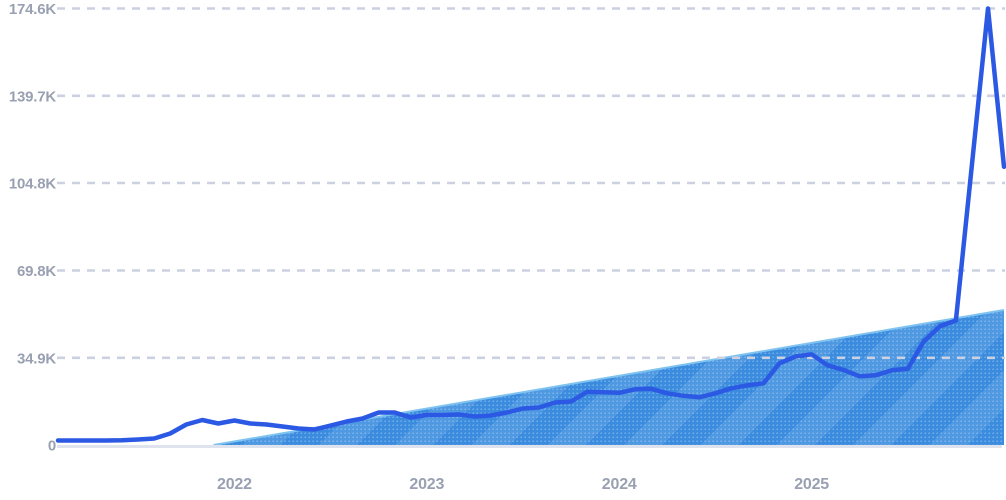  I want to click on y-tick-label: 0, so click(52, 446).